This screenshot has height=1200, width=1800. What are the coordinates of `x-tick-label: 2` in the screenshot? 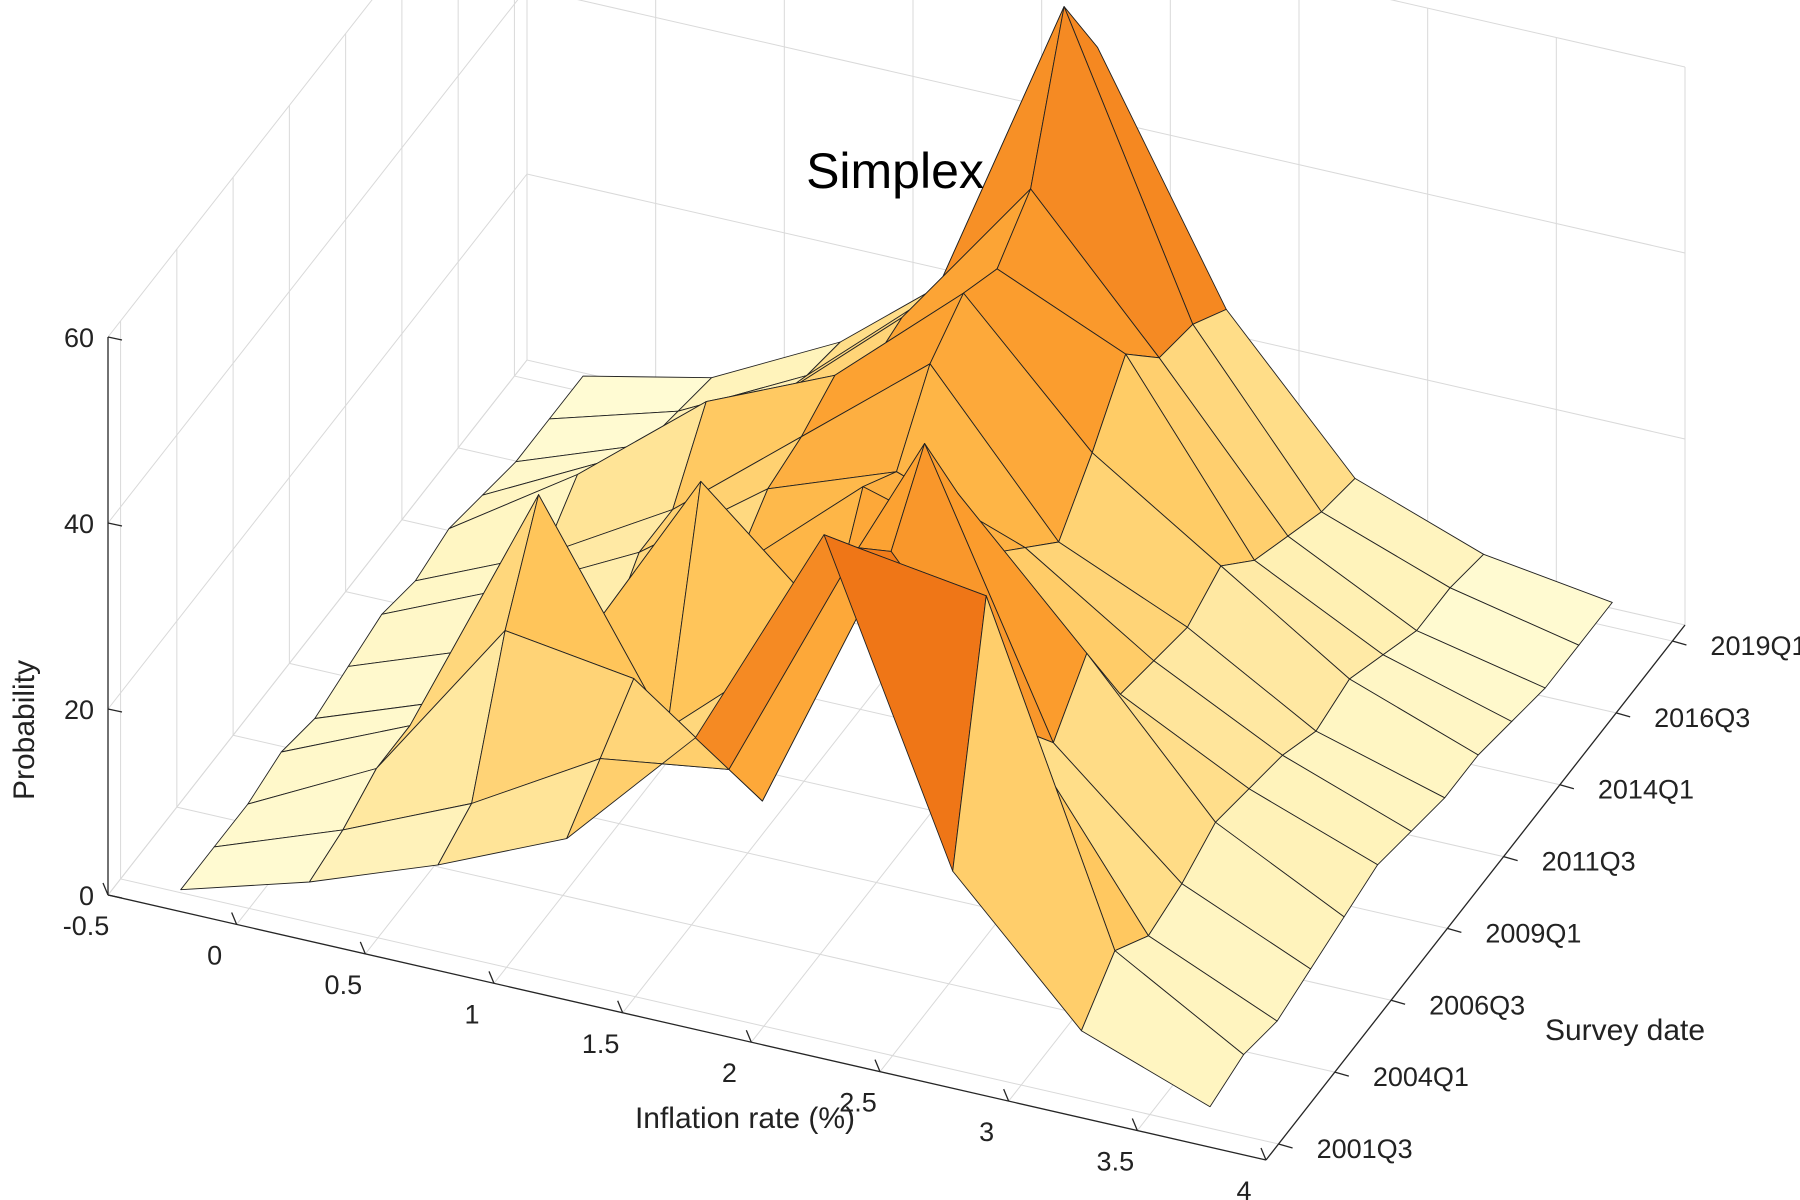 It's located at (729, 1073).